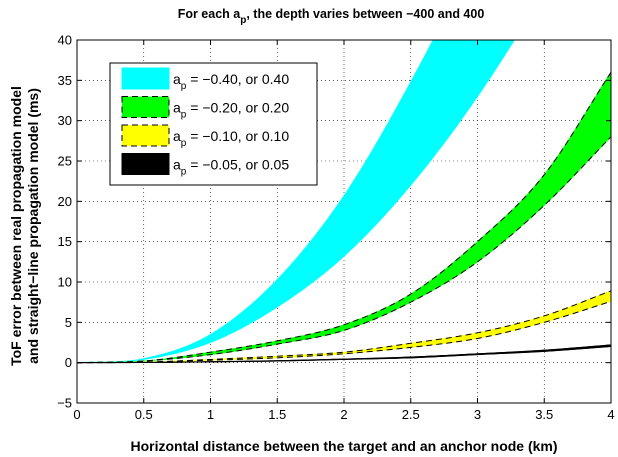 The height and width of the screenshot is (457, 618). What do you see at coordinates (231, 110) in the screenshot?
I see `legend-label-1: ap = −0.20, or 0.20` at bounding box center [231, 110].